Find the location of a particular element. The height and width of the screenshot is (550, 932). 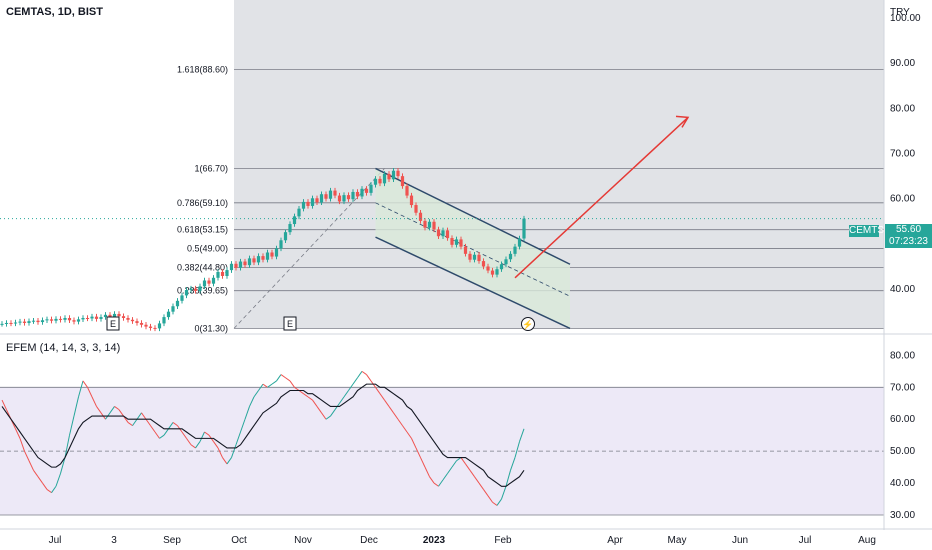

indicator-title: EFEM (14, 14, 3, 3, 14) is located at coordinates (63, 348).